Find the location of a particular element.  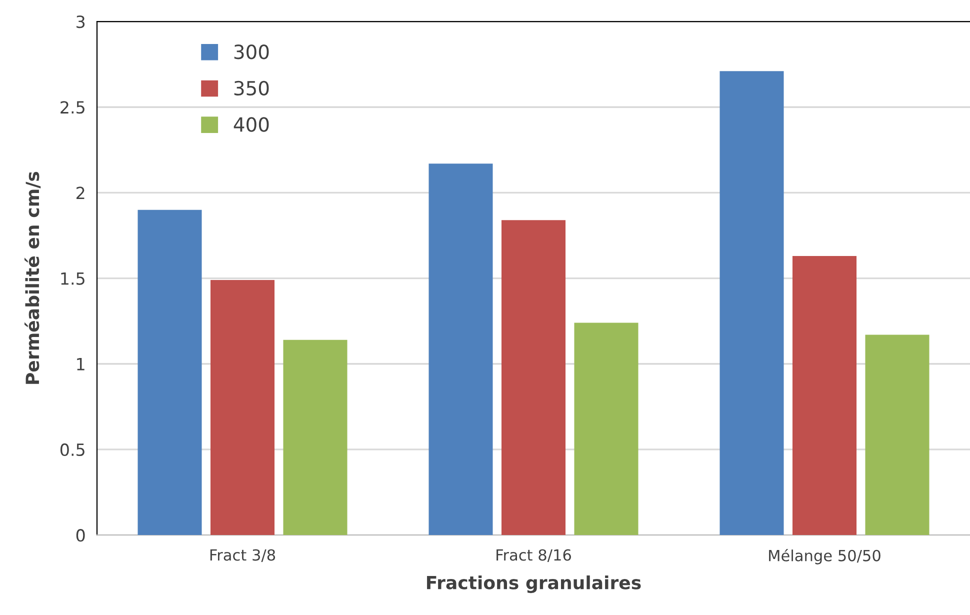

legend-label: 400 is located at coordinates (251, 124).